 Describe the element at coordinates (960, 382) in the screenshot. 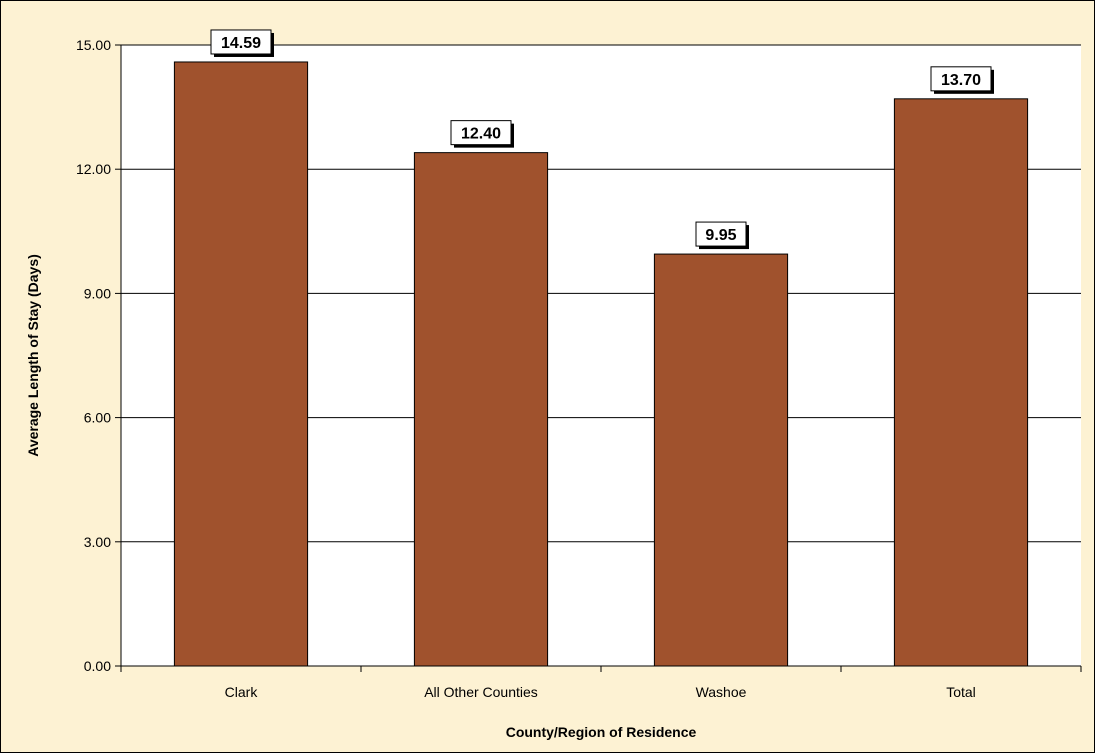

I see `bar-total` at that location.